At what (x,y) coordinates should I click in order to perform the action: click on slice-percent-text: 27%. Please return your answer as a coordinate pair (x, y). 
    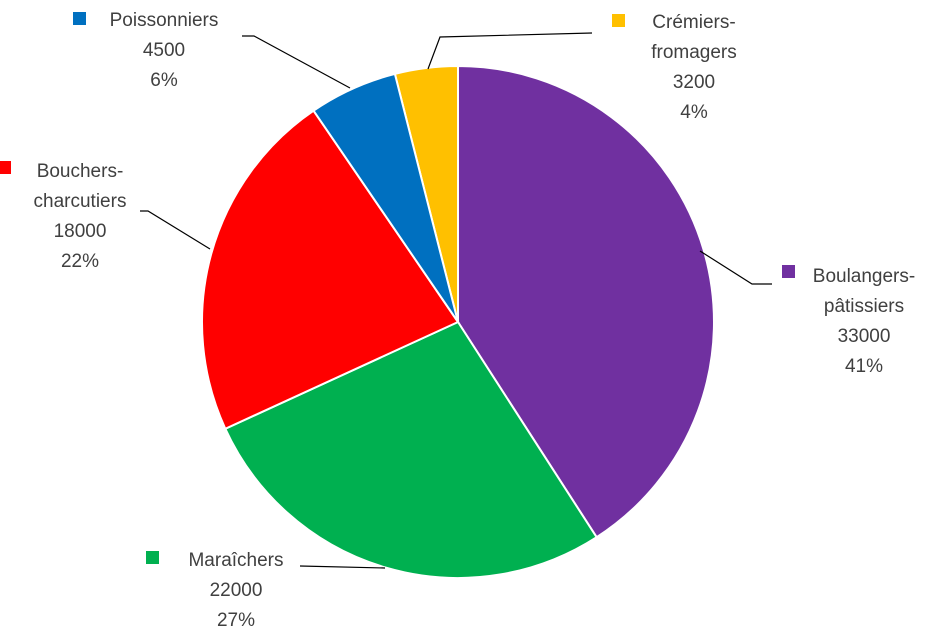
    Looking at the image, I should click on (236, 620).